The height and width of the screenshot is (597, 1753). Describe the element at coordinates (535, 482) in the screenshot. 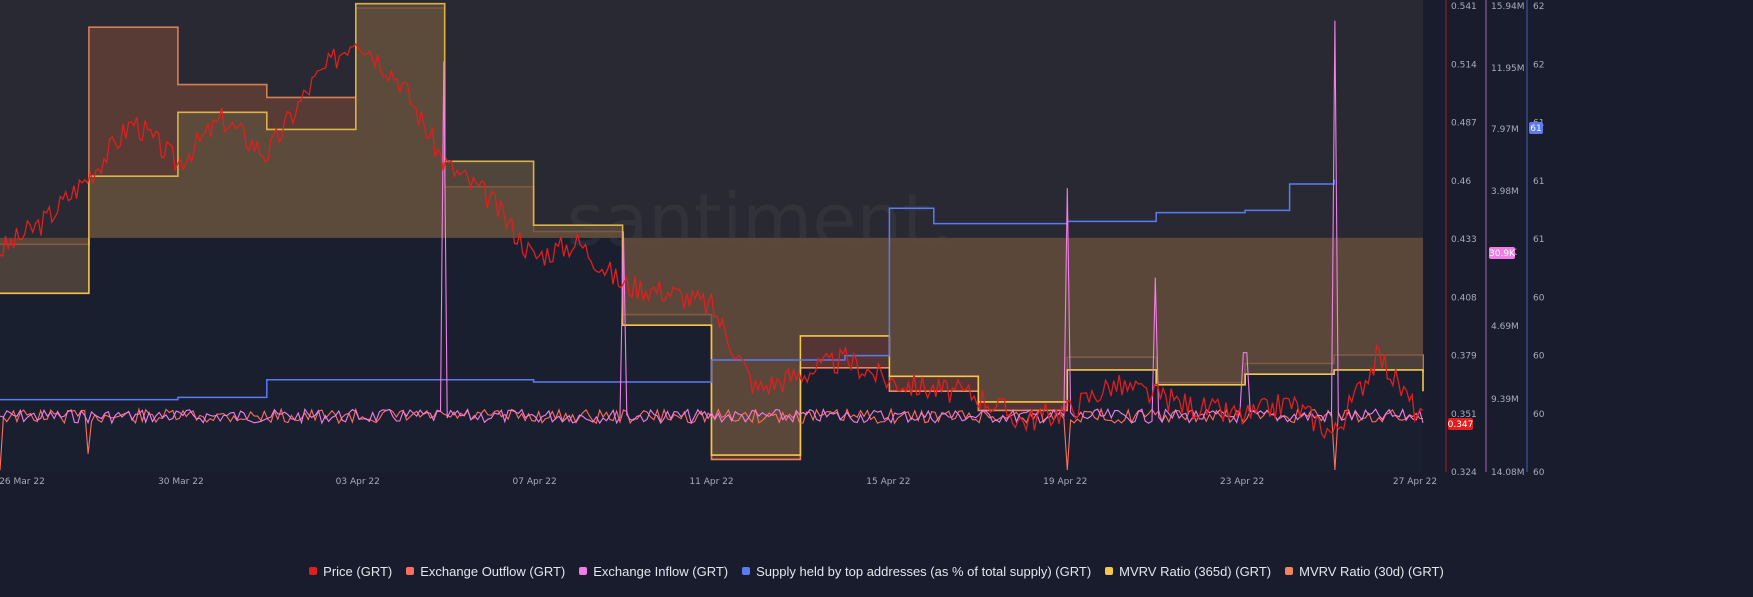

I see `x-tick-label: 07 Apr 22` at that location.